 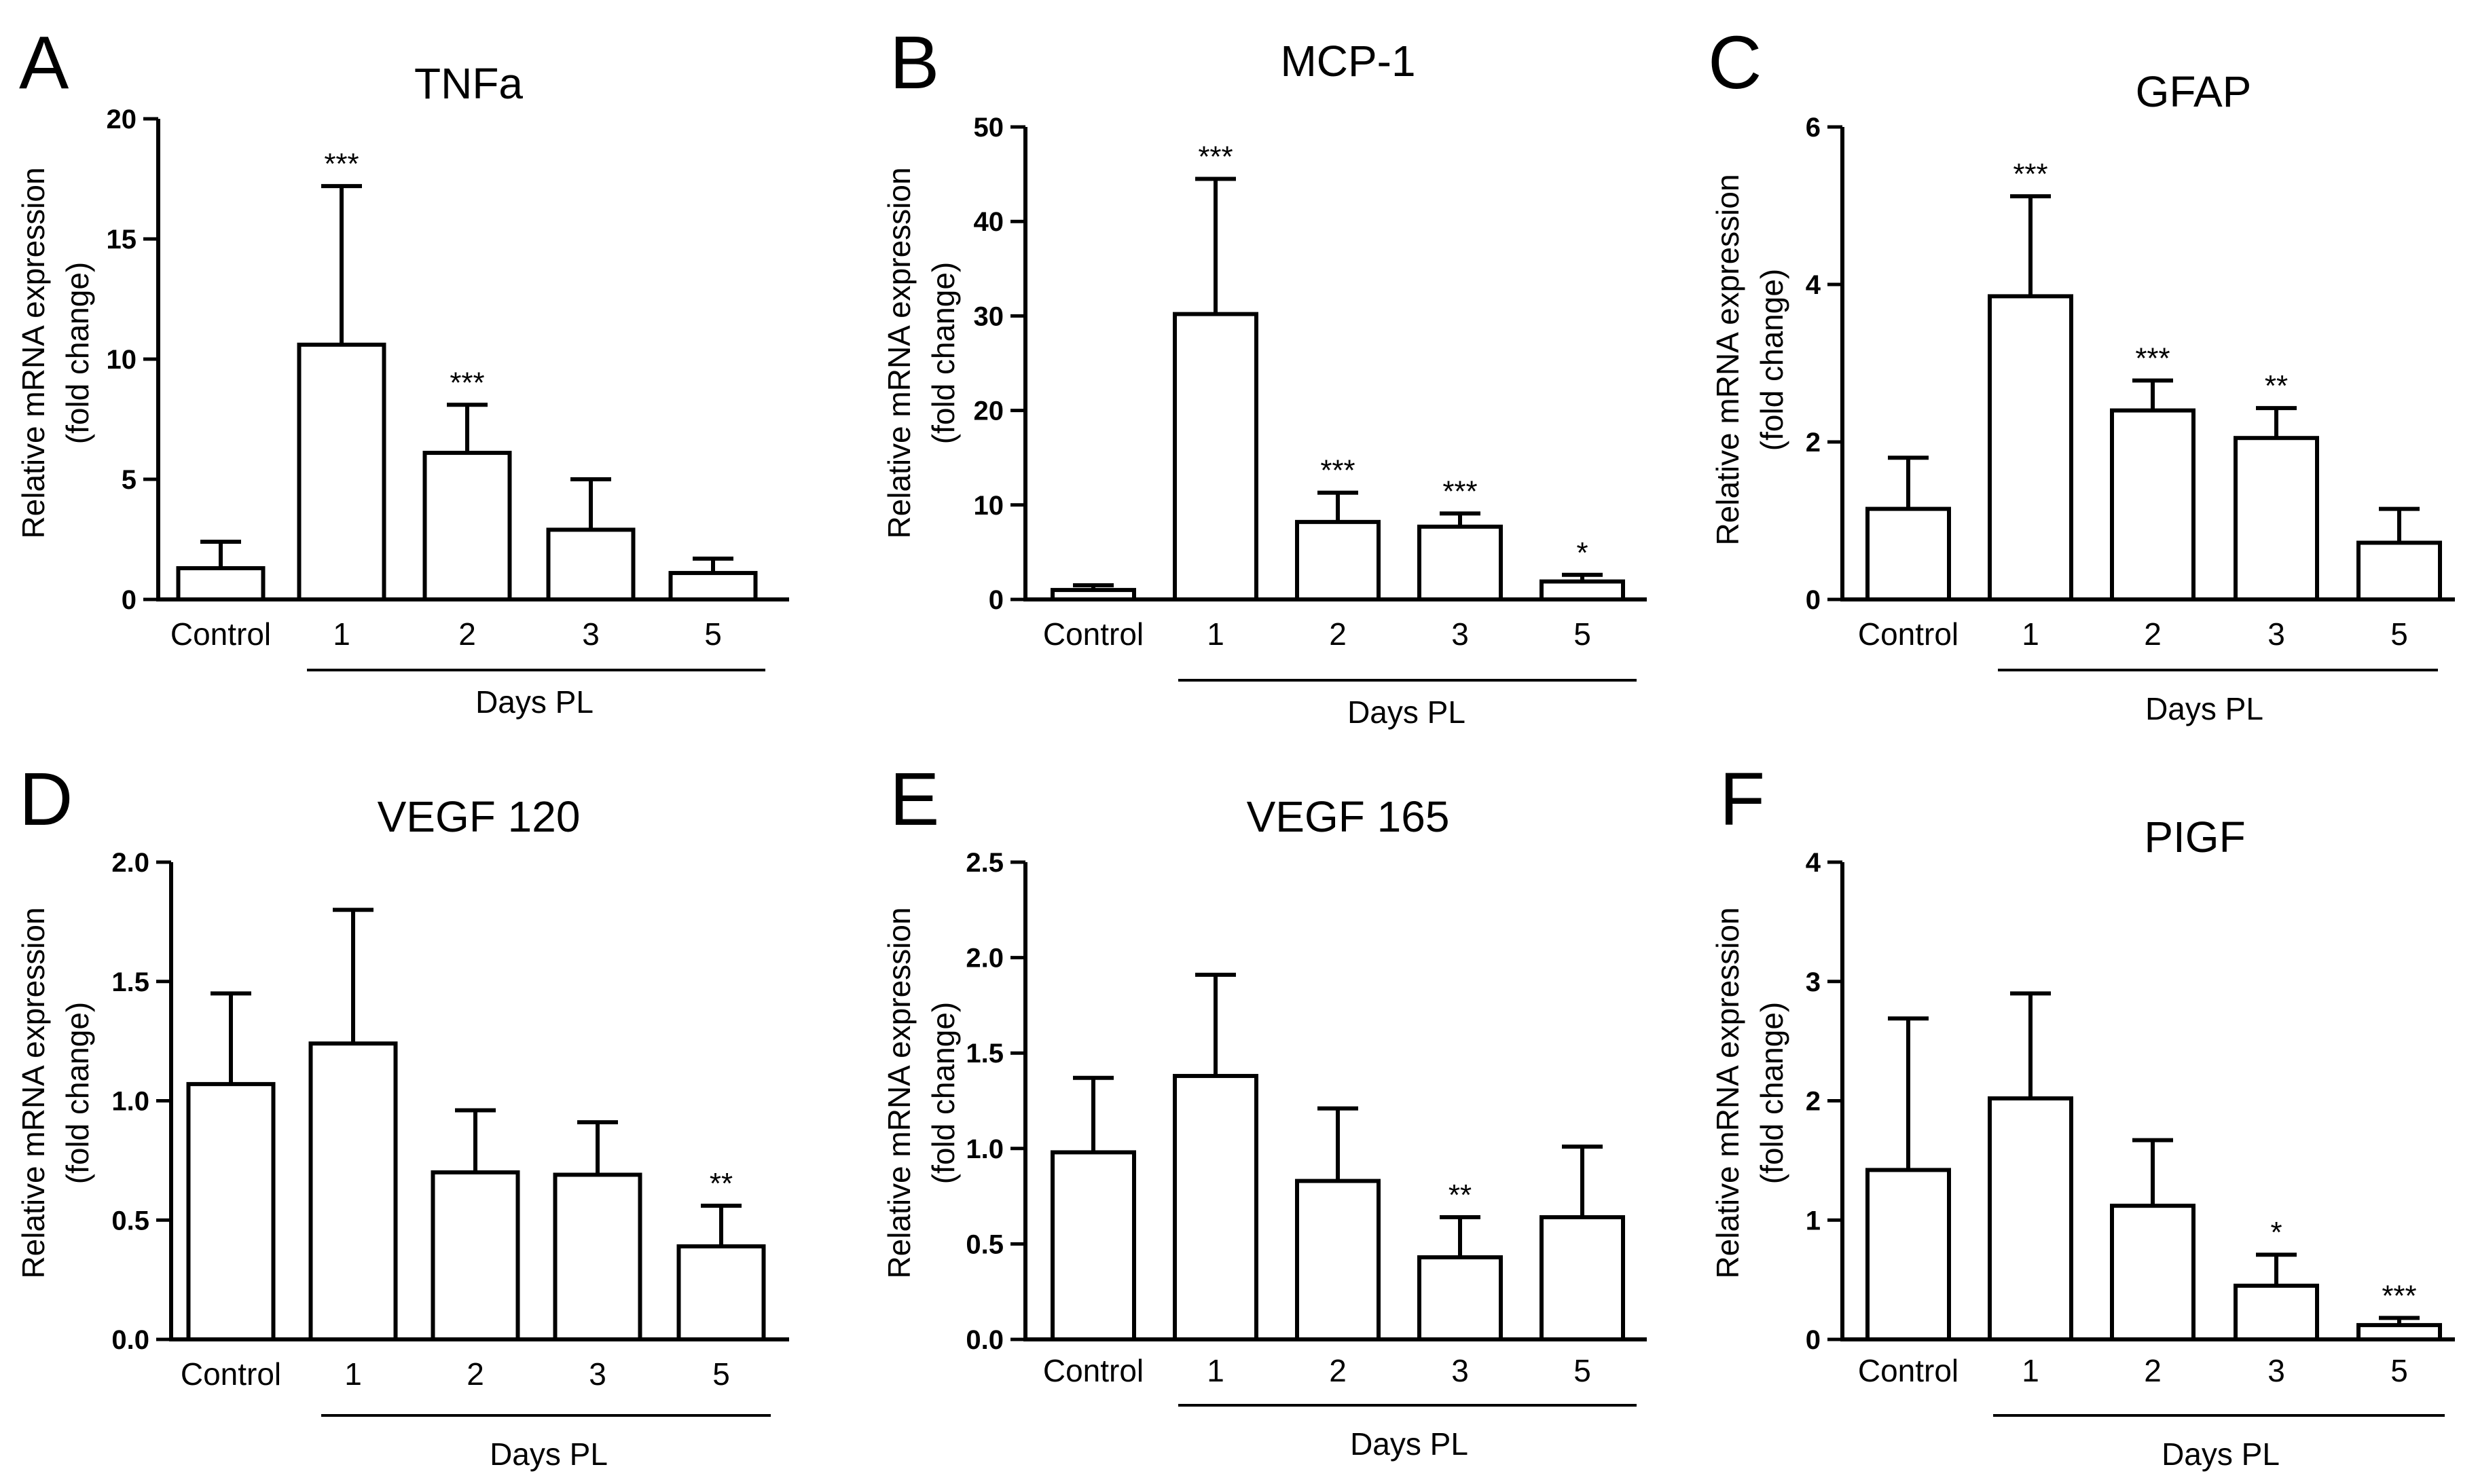 What do you see at coordinates (1348, 816) in the screenshot?
I see `chart-title: VEGF 165` at bounding box center [1348, 816].